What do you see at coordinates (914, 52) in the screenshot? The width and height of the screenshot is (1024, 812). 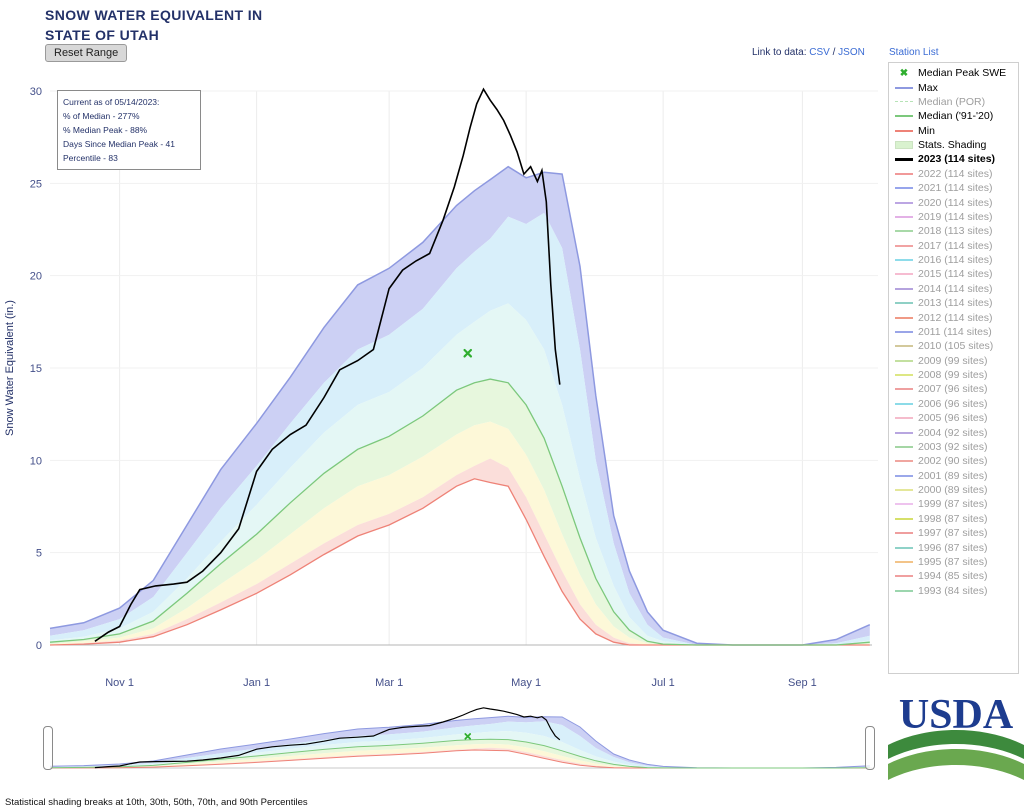 I see `station-list-link: Station List` at bounding box center [914, 52].